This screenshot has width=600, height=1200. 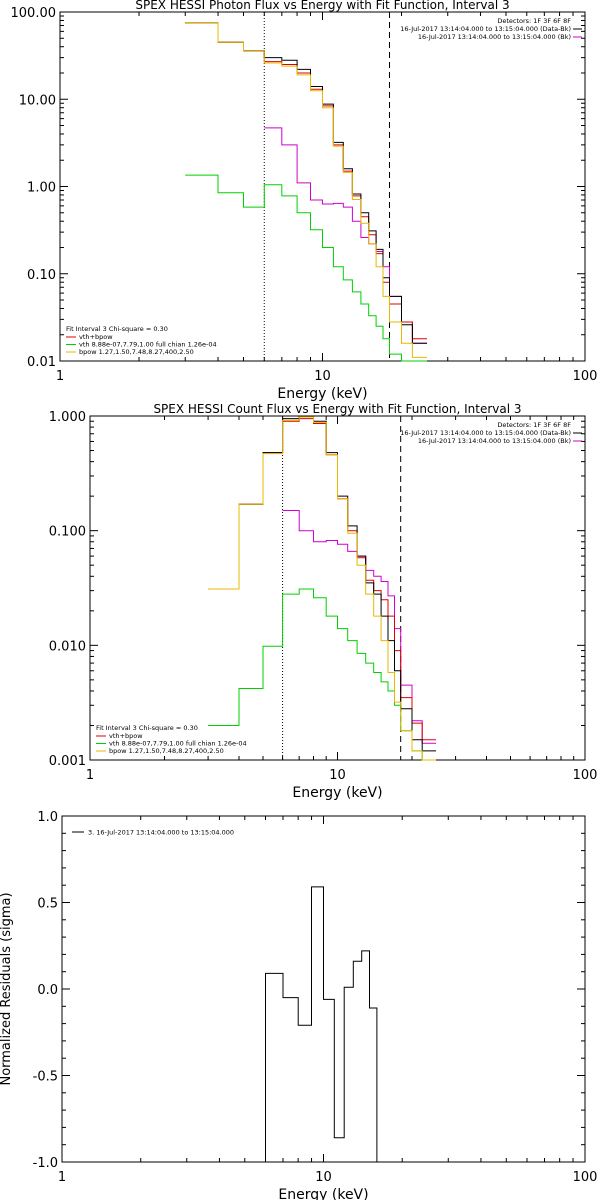 What do you see at coordinates (47, 817) in the screenshot?
I see `y-tick-label: 1.0` at bounding box center [47, 817].